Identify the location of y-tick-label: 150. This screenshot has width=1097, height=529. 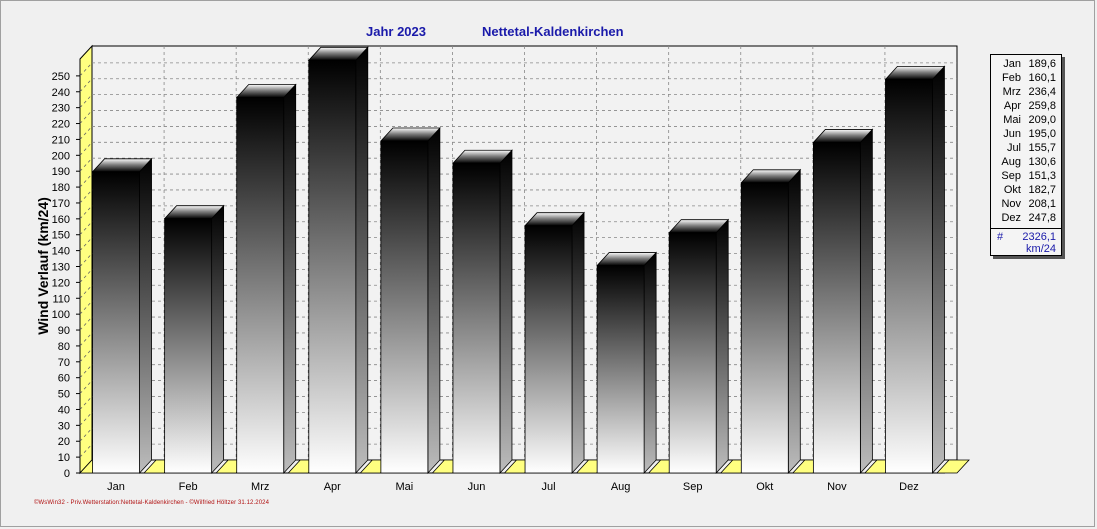
(61, 236).